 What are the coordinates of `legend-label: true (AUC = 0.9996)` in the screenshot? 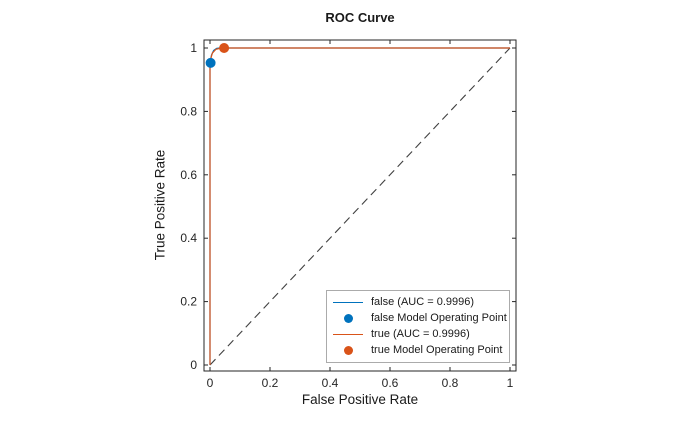 It's located at (420, 334).